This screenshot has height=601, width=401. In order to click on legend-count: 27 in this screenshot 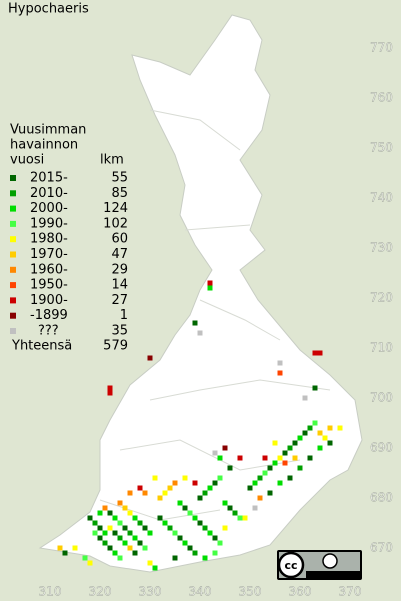, I will do `click(119, 300)`.